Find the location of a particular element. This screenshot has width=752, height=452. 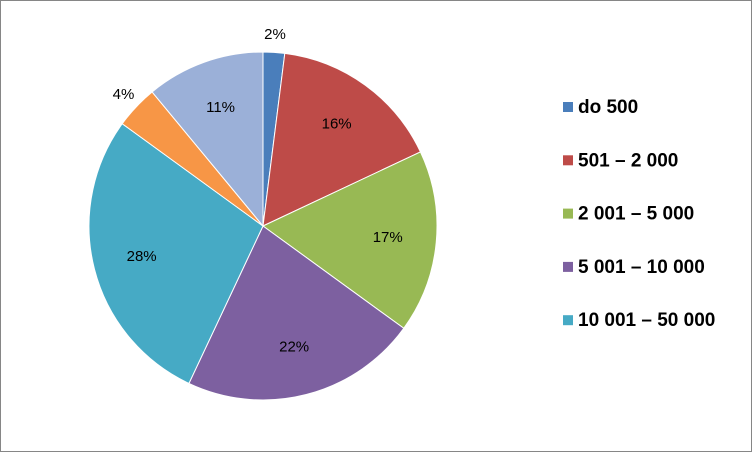

legend-label: 2 001 – 5 000 is located at coordinates (636, 214).